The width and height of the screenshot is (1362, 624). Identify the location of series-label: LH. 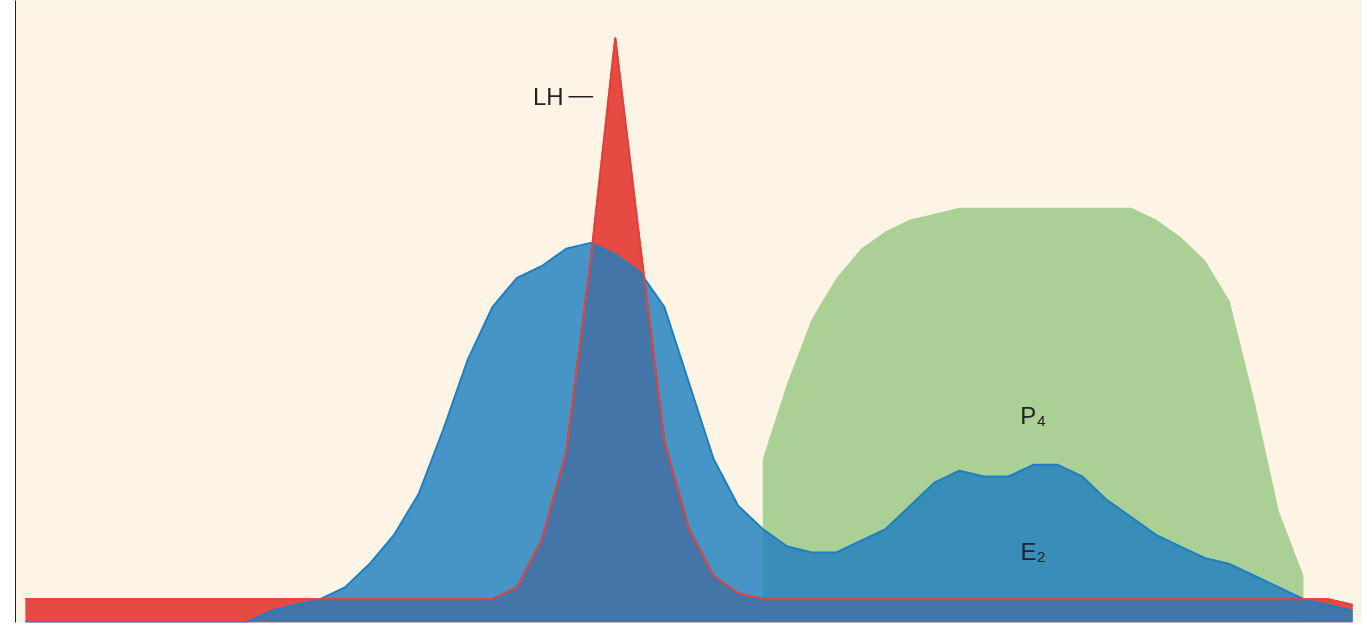
(548, 97).